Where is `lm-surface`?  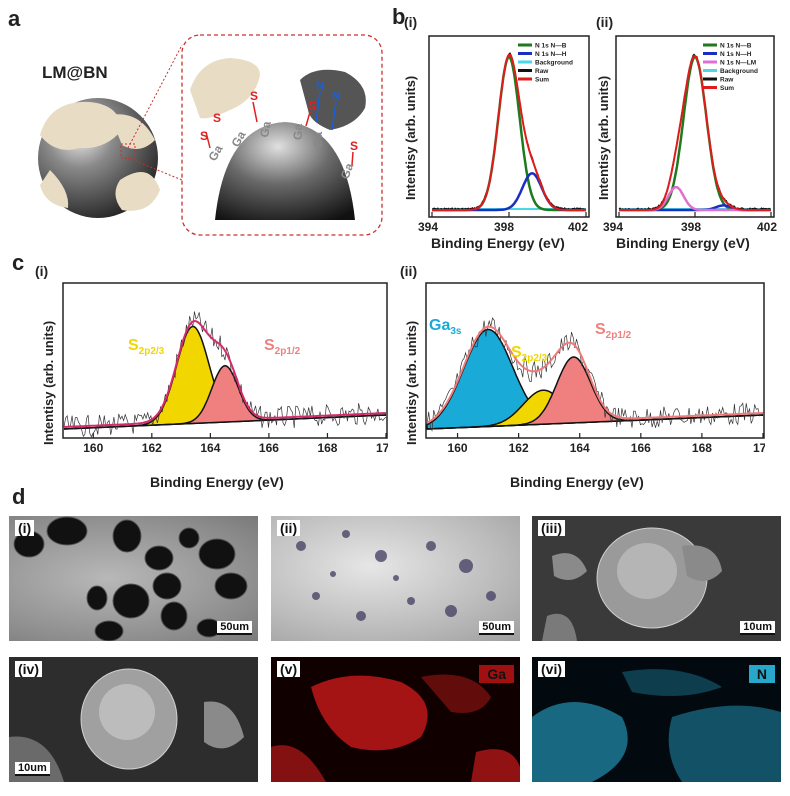 lm-surface is located at coordinates (285, 171).